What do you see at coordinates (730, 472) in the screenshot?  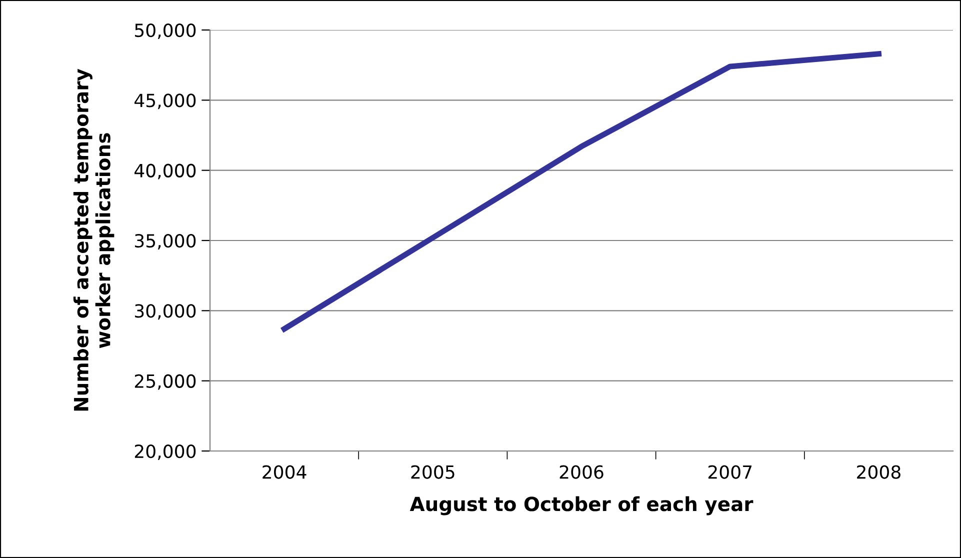 I see `x-tick-label: 2007` at bounding box center [730, 472].